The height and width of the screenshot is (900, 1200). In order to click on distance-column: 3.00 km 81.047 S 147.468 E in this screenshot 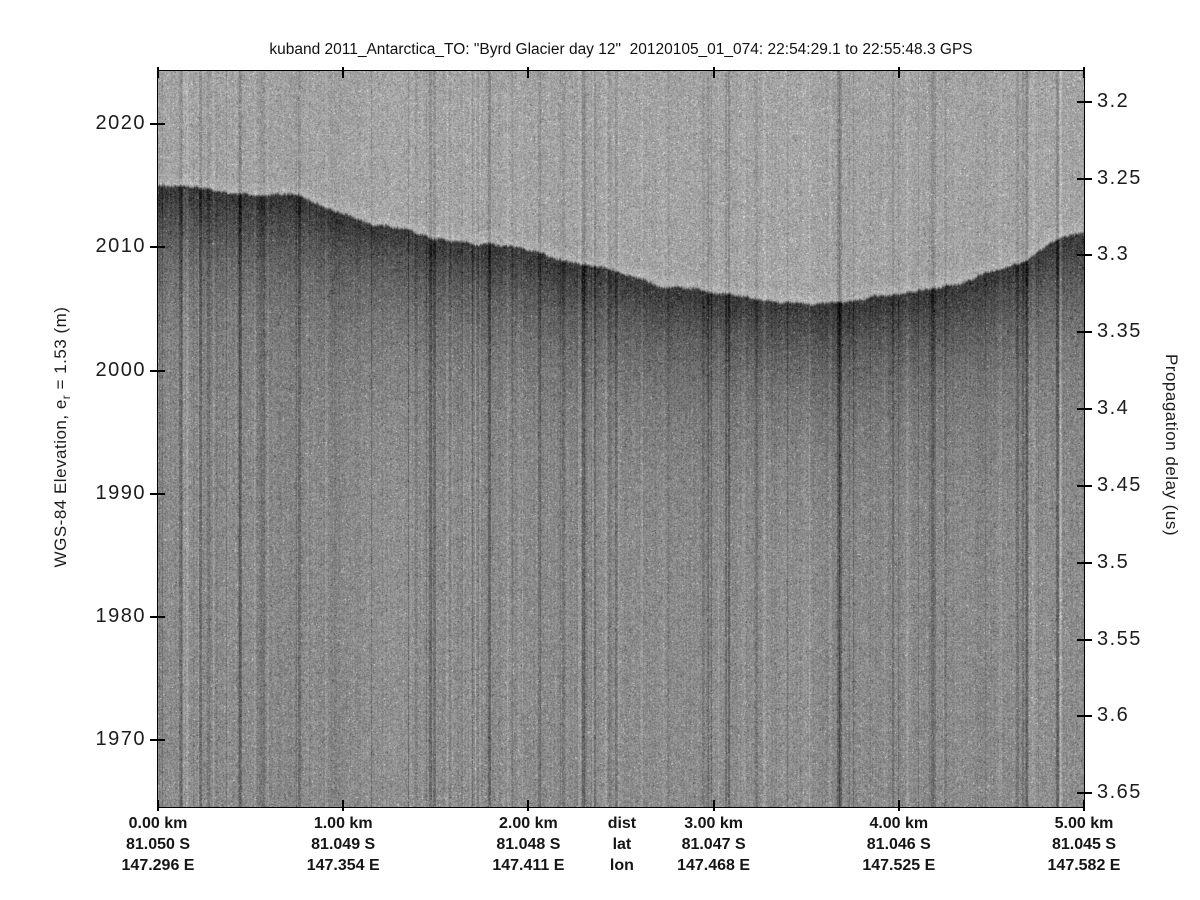, I will do `click(714, 844)`.